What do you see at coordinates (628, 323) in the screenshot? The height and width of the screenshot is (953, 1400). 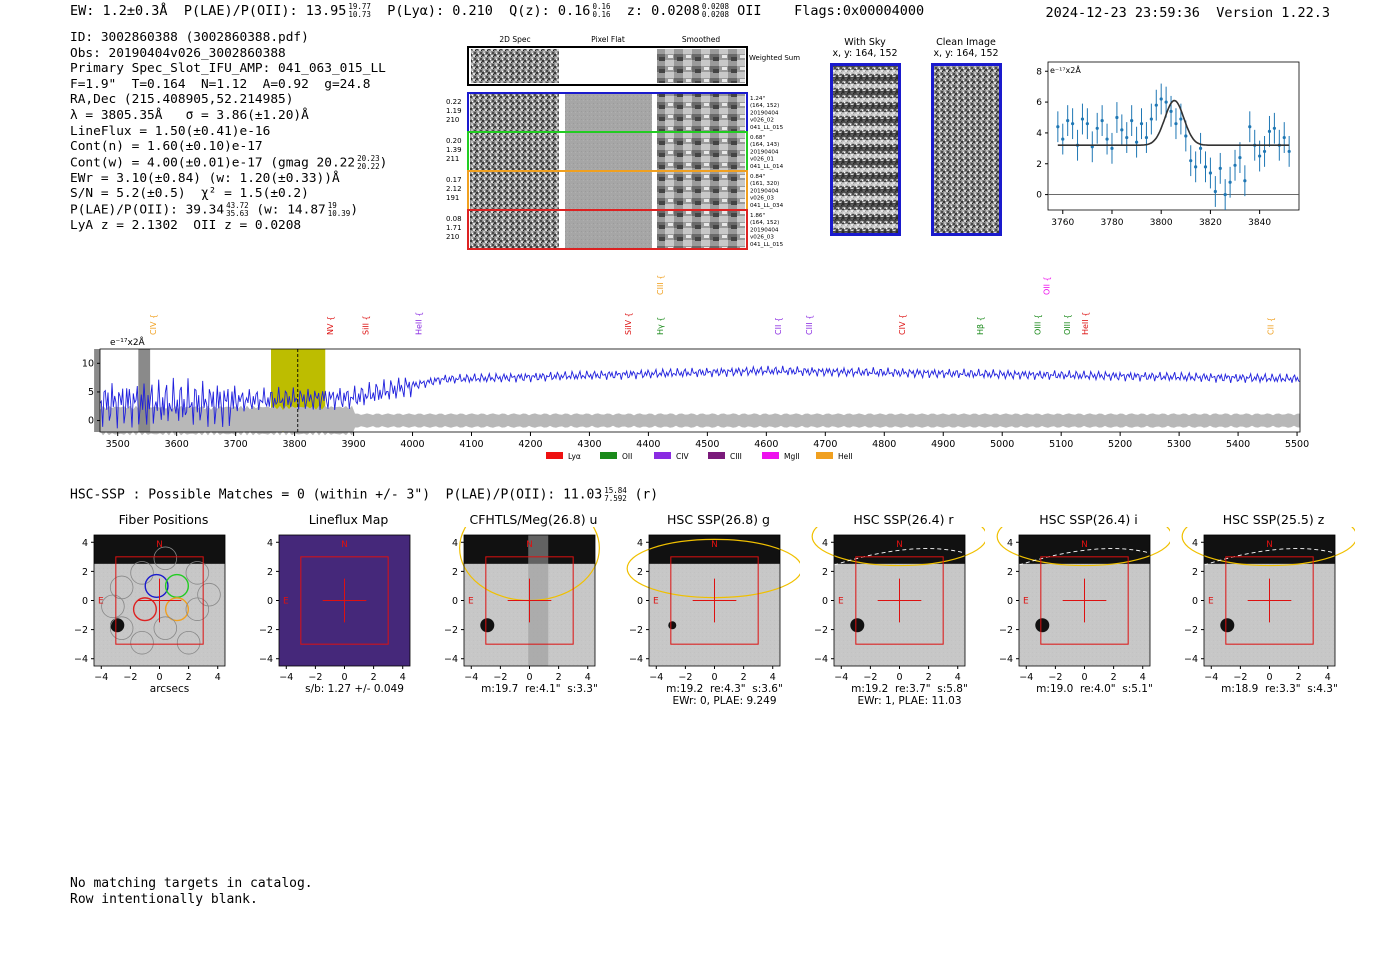 I see `emission-line-label: SiIV {` at bounding box center [628, 323].